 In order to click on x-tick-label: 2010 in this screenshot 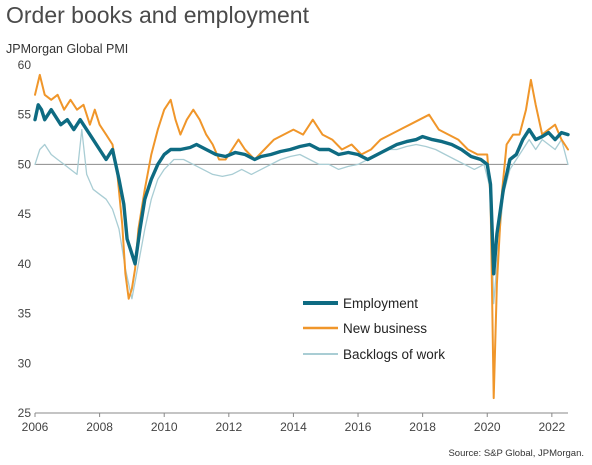, I will do `click(164, 427)`.